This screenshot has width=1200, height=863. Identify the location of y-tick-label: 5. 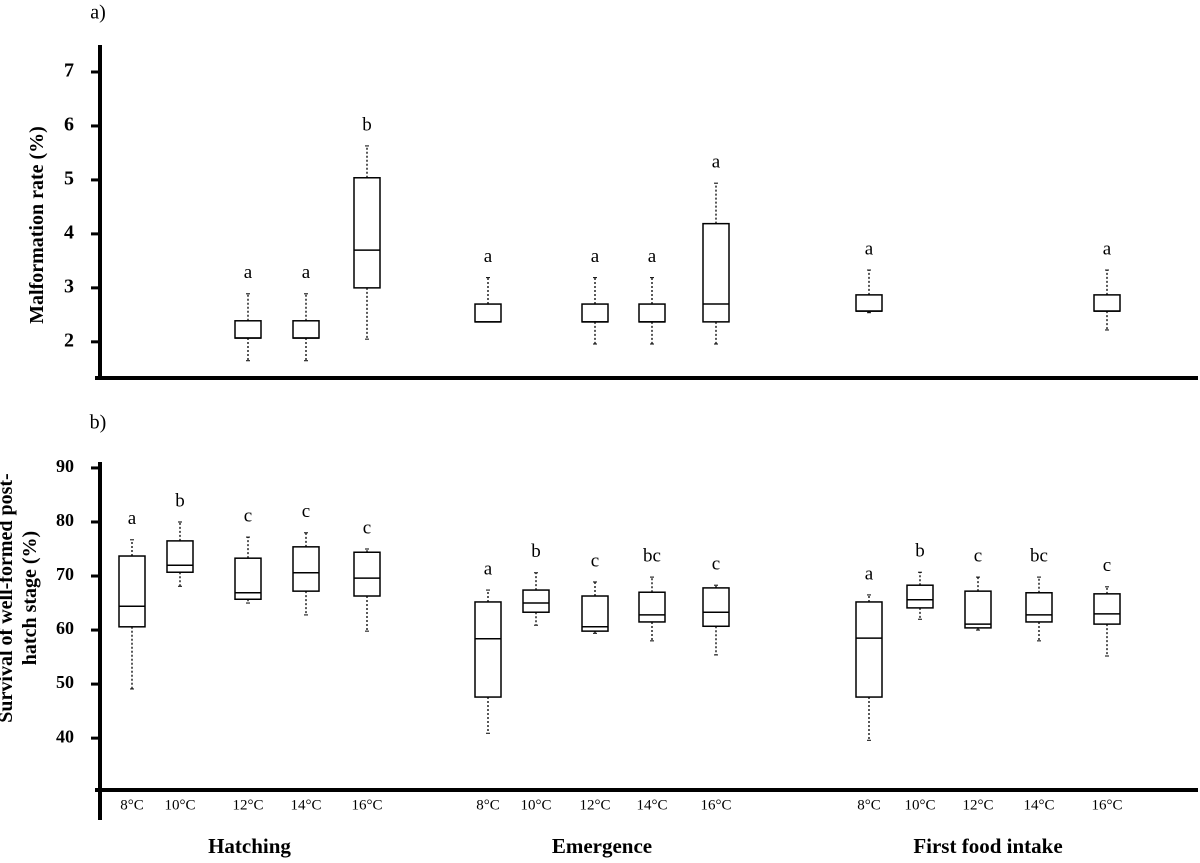
(69, 179).